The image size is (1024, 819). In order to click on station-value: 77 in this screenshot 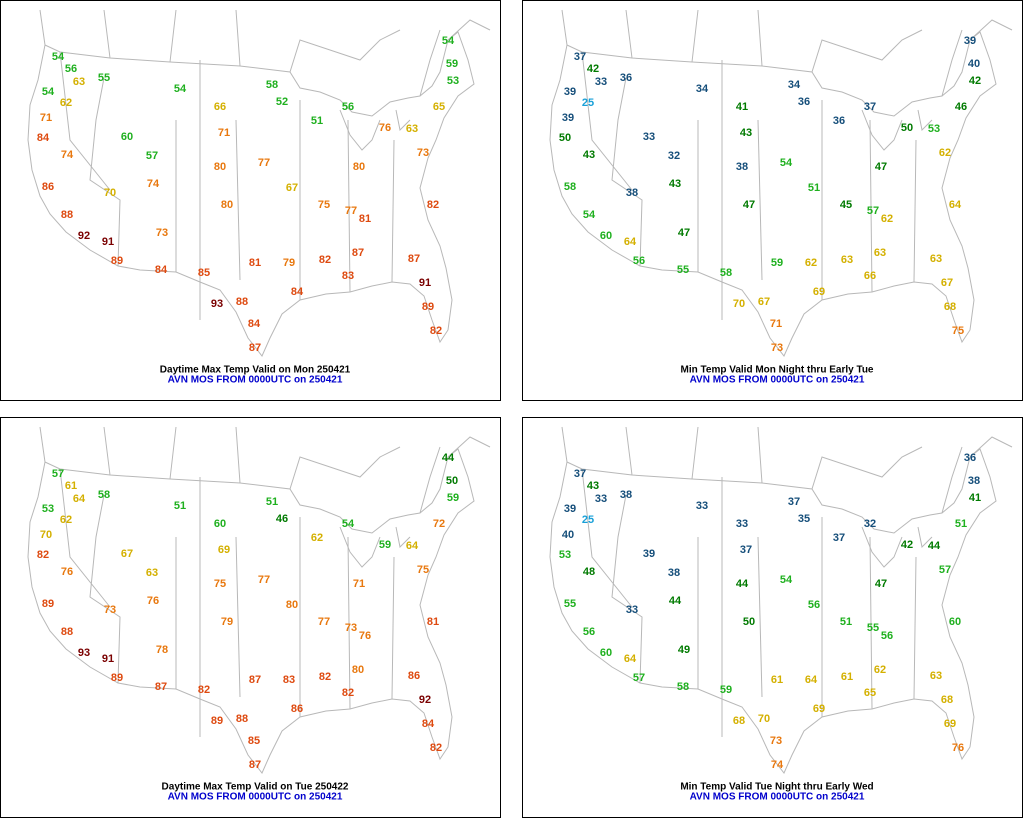, I will do `click(351, 211)`.